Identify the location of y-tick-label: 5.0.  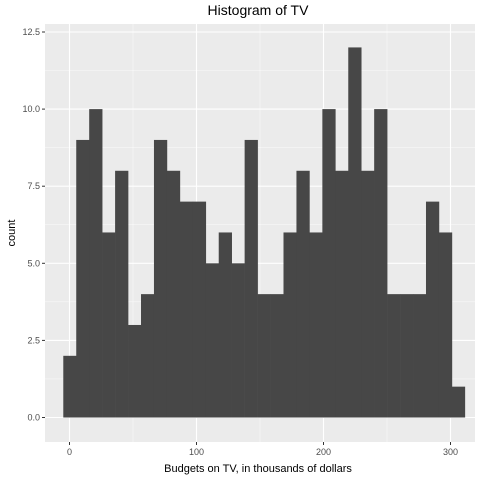
(33, 263).